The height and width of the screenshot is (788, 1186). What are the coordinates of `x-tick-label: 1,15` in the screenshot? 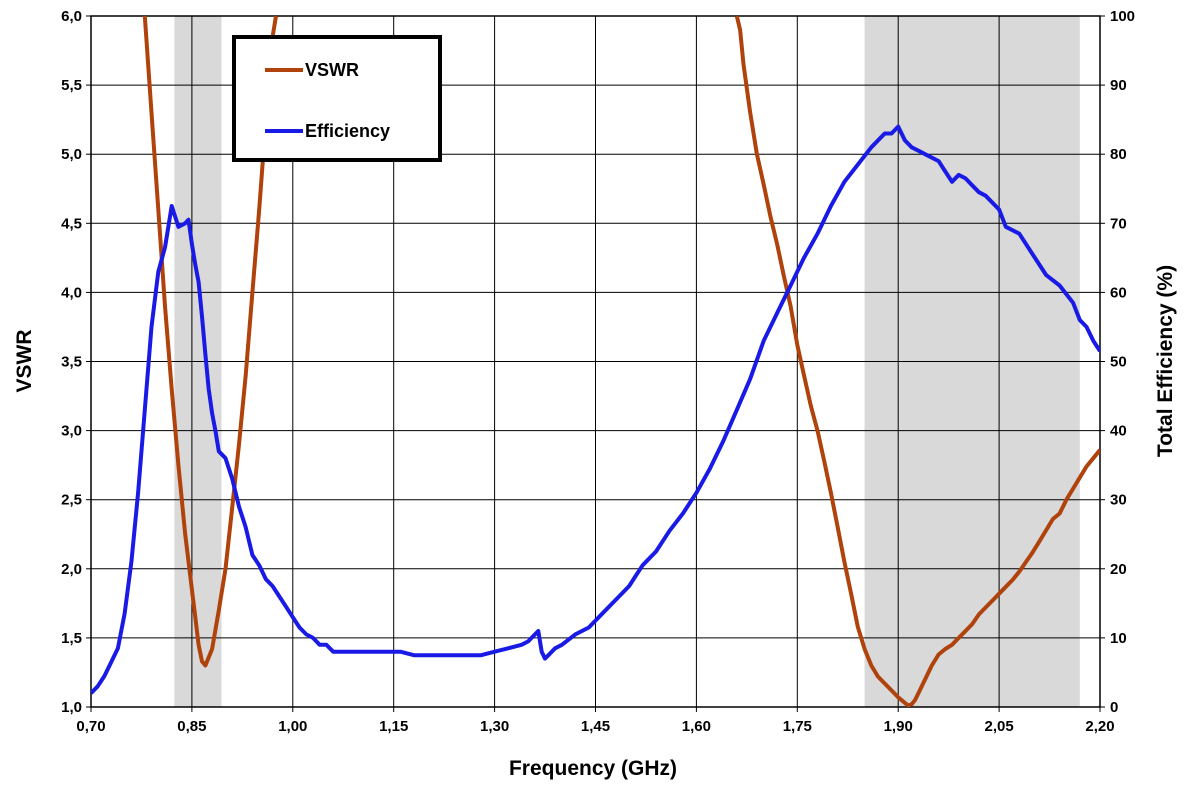 It's located at (393, 726).